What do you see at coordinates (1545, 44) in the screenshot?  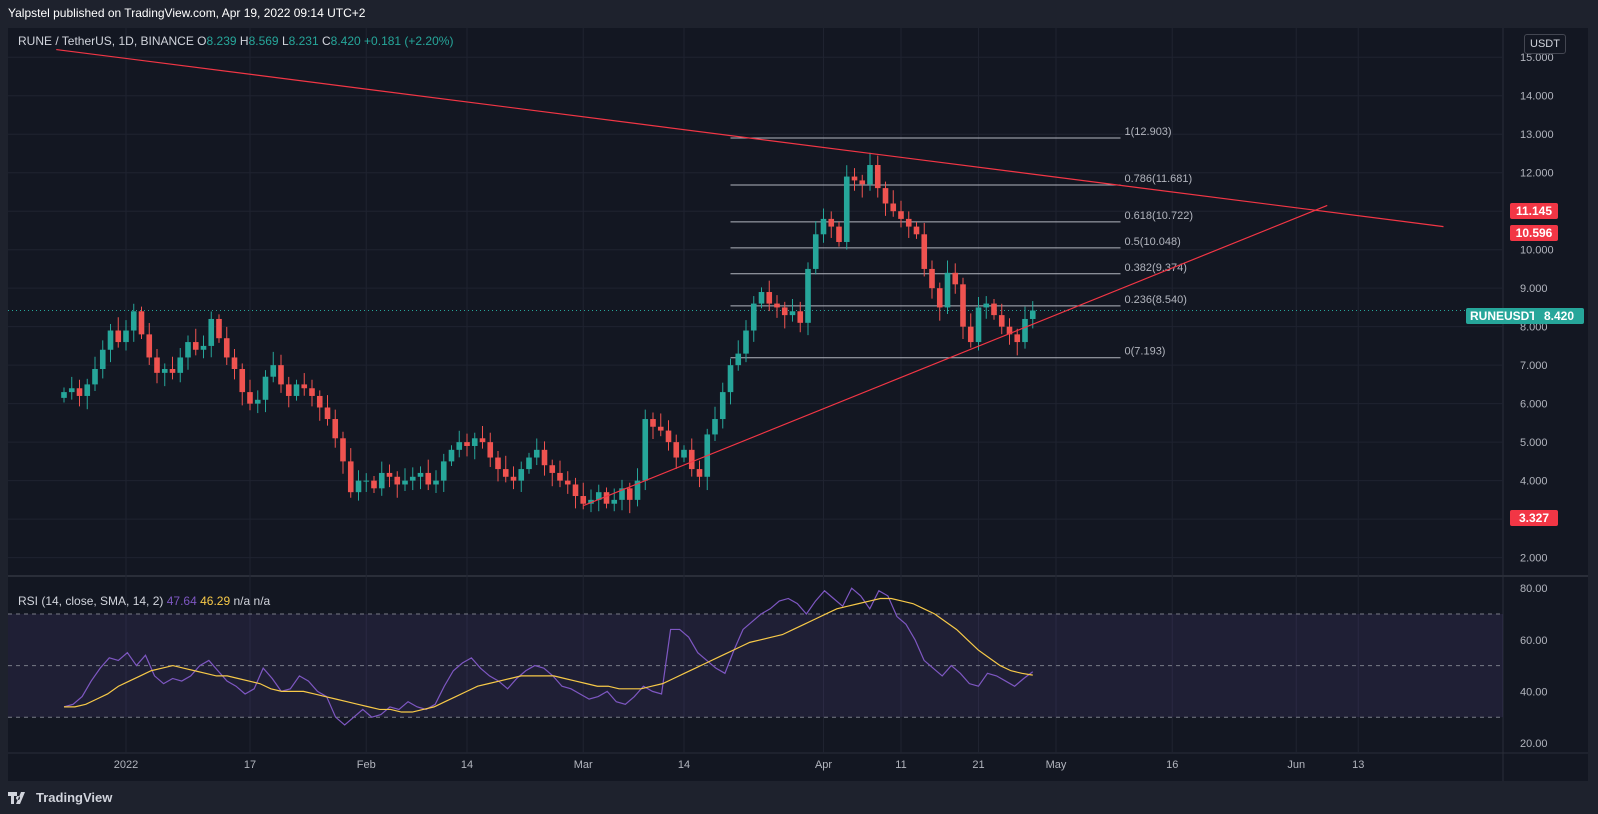 I see `currency-selector: USDT` at bounding box center [1545, 44].